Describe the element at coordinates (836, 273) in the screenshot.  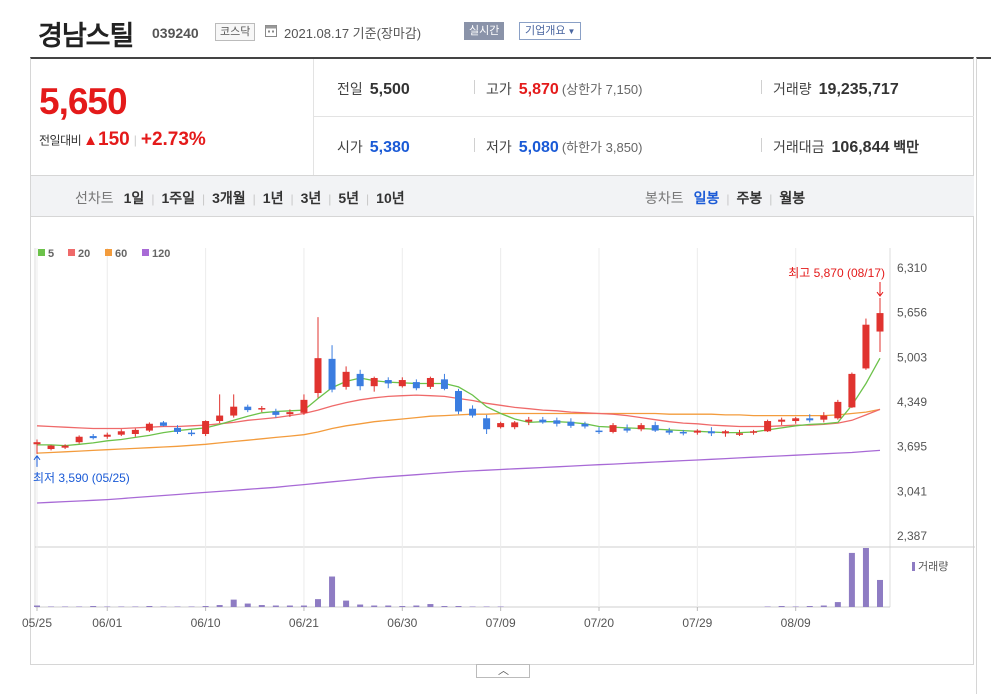
I see `max-annotation: 최고 5,870 (08/17)` at that location.